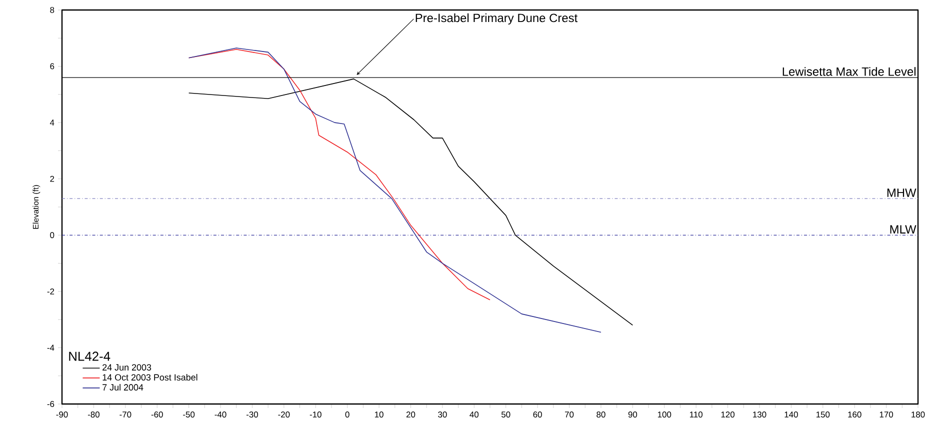 This screenshot has width=935, height=435. Describe the element at coordinates (252, 415) in the screenshot. I see `x-tick-label: -30` at that location.